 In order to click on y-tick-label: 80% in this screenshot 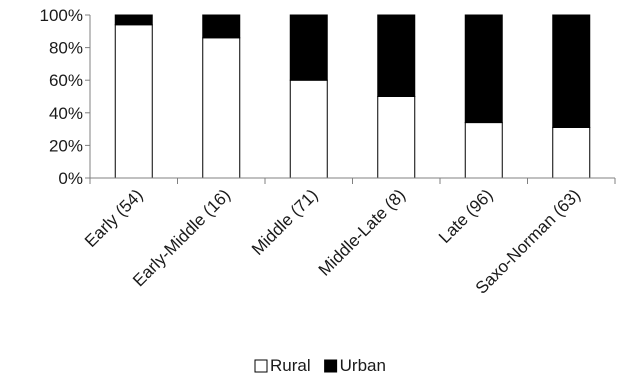, I will do `click(66, 48)`.